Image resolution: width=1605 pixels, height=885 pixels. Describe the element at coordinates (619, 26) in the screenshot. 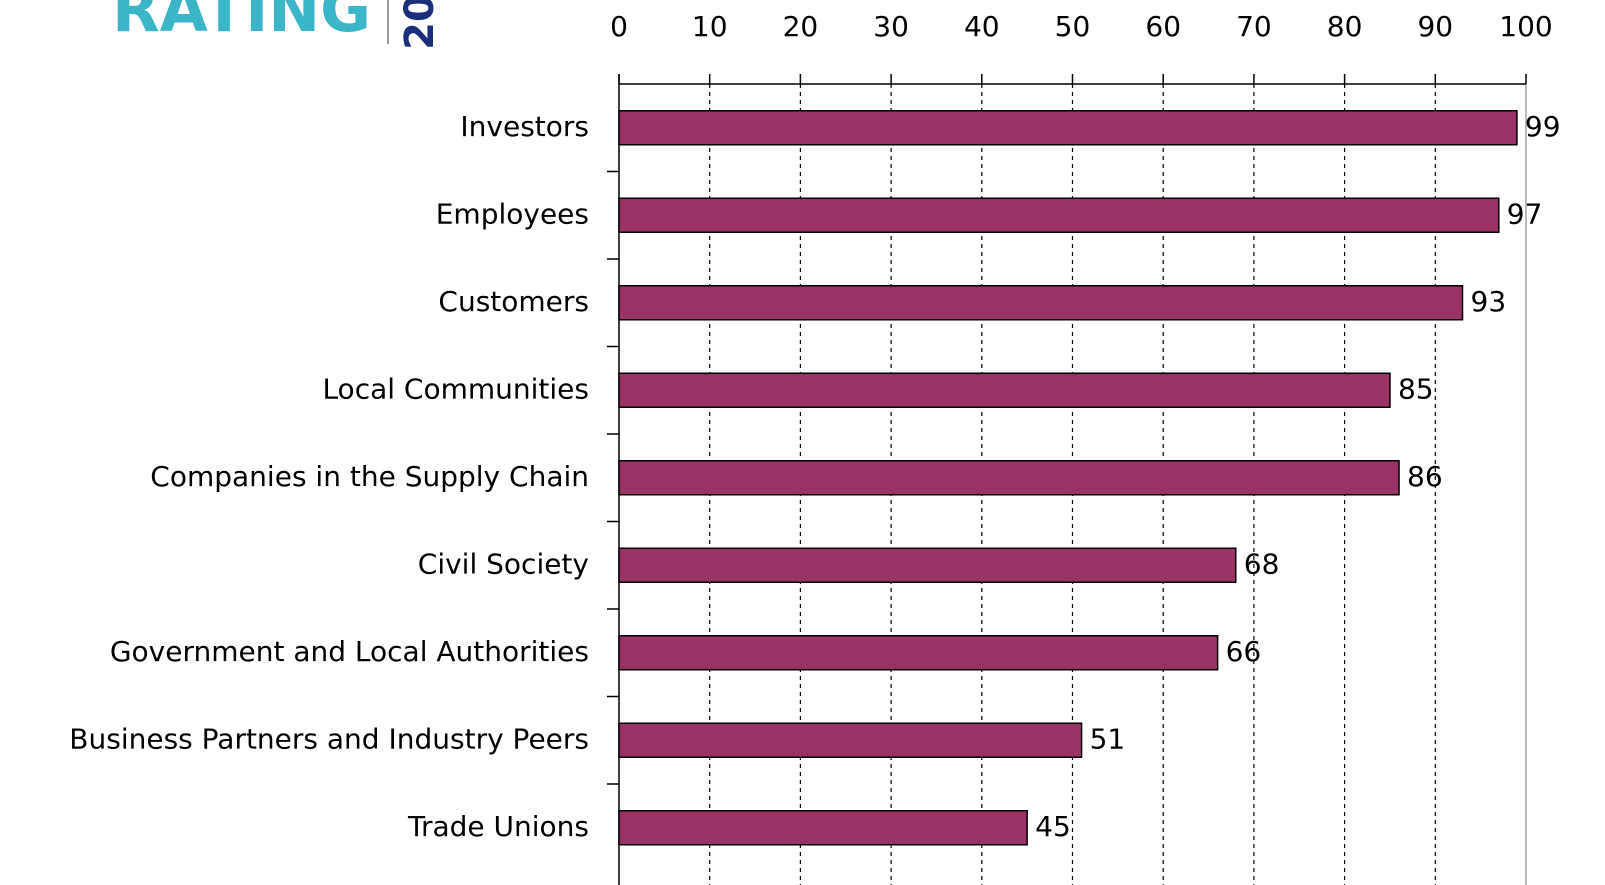

I see `x-tick-label: 0` at that location.